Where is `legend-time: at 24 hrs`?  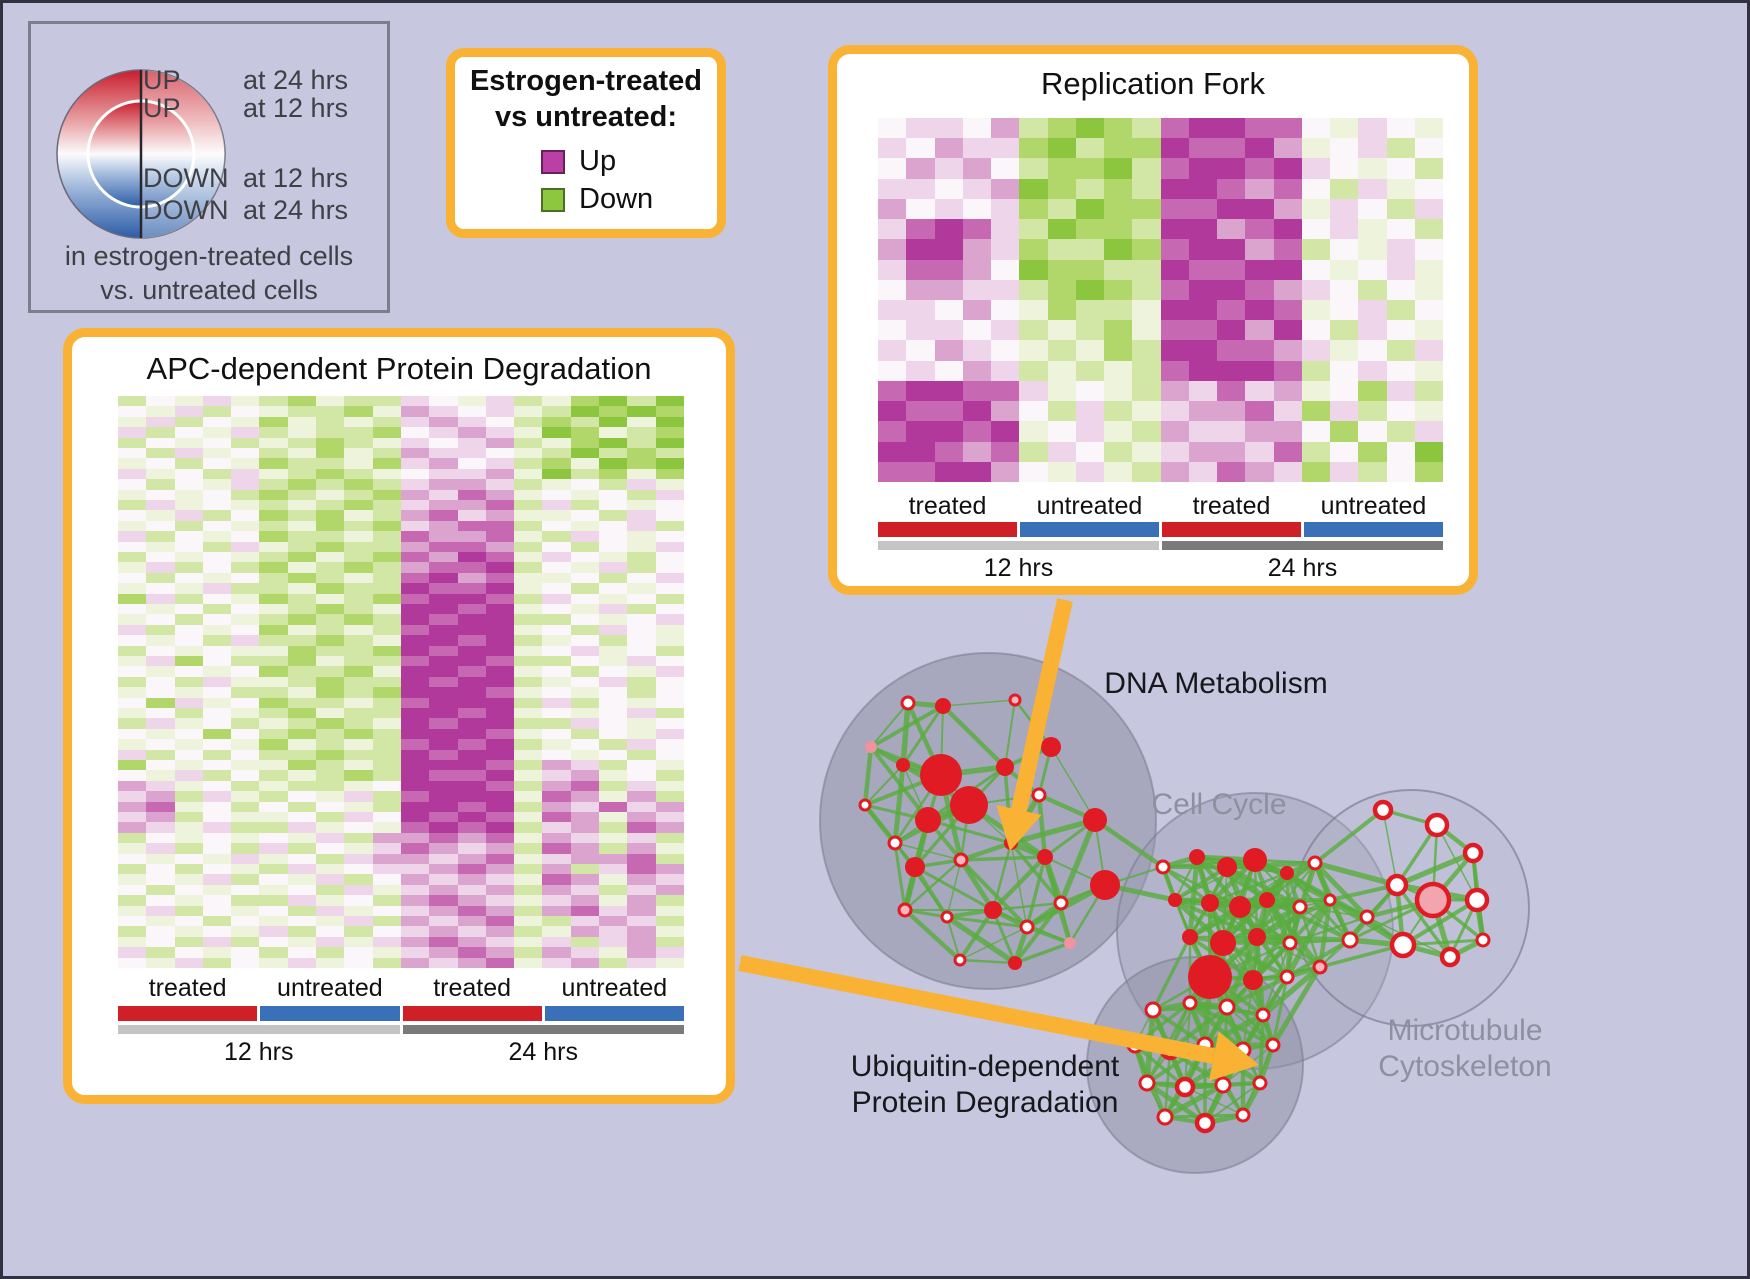 legend-time: at 24 hrs is located at coordinates (296, 80).